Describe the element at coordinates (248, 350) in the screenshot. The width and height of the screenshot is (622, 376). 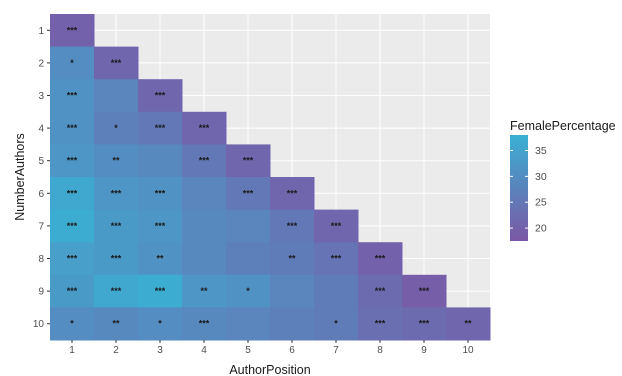
I see `x-tick-label: 5` at that location.